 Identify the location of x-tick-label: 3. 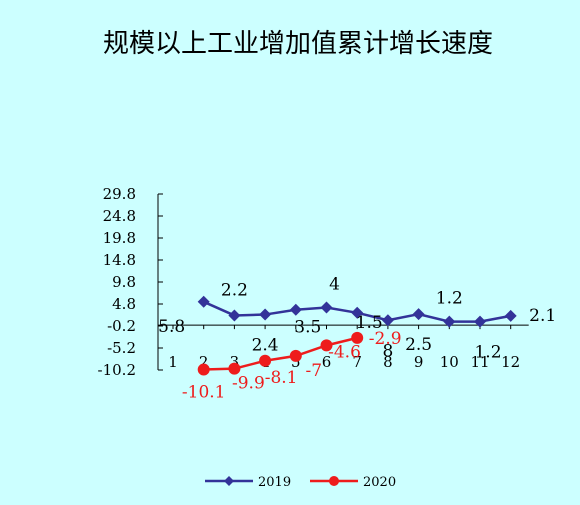
(235, 362).